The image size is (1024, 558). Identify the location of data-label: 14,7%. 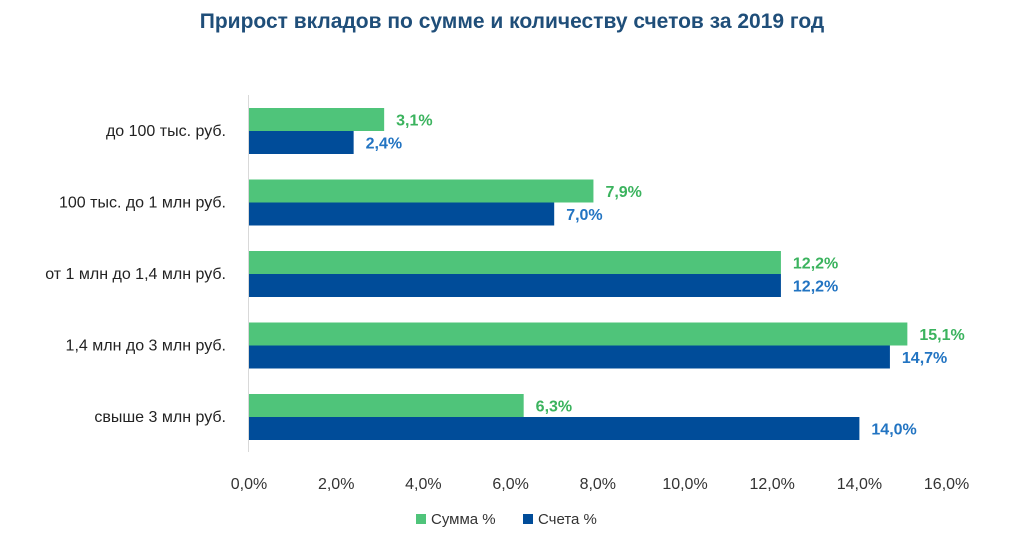
(924, 358).